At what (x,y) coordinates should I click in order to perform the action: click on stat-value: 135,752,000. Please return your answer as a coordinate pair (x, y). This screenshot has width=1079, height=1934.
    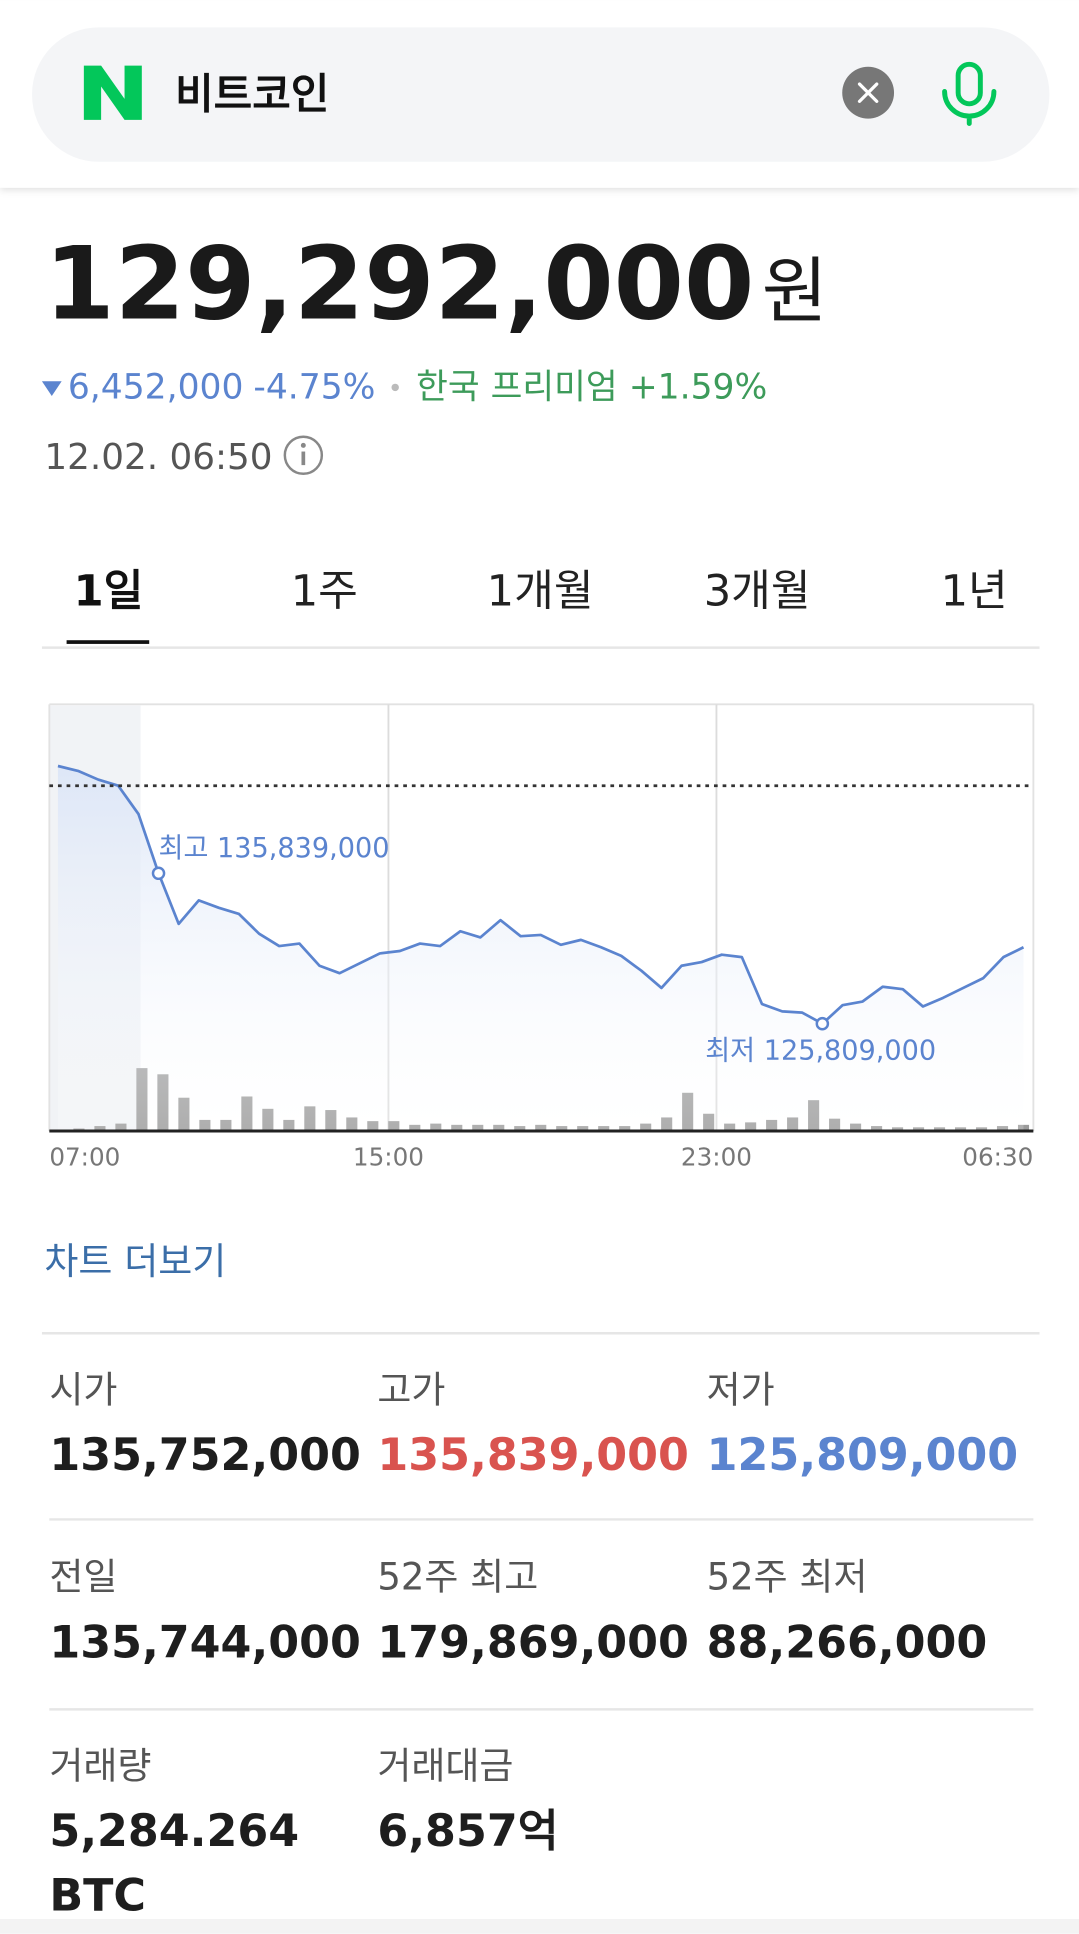
    Looking at the image, I should click on (205, 1455).